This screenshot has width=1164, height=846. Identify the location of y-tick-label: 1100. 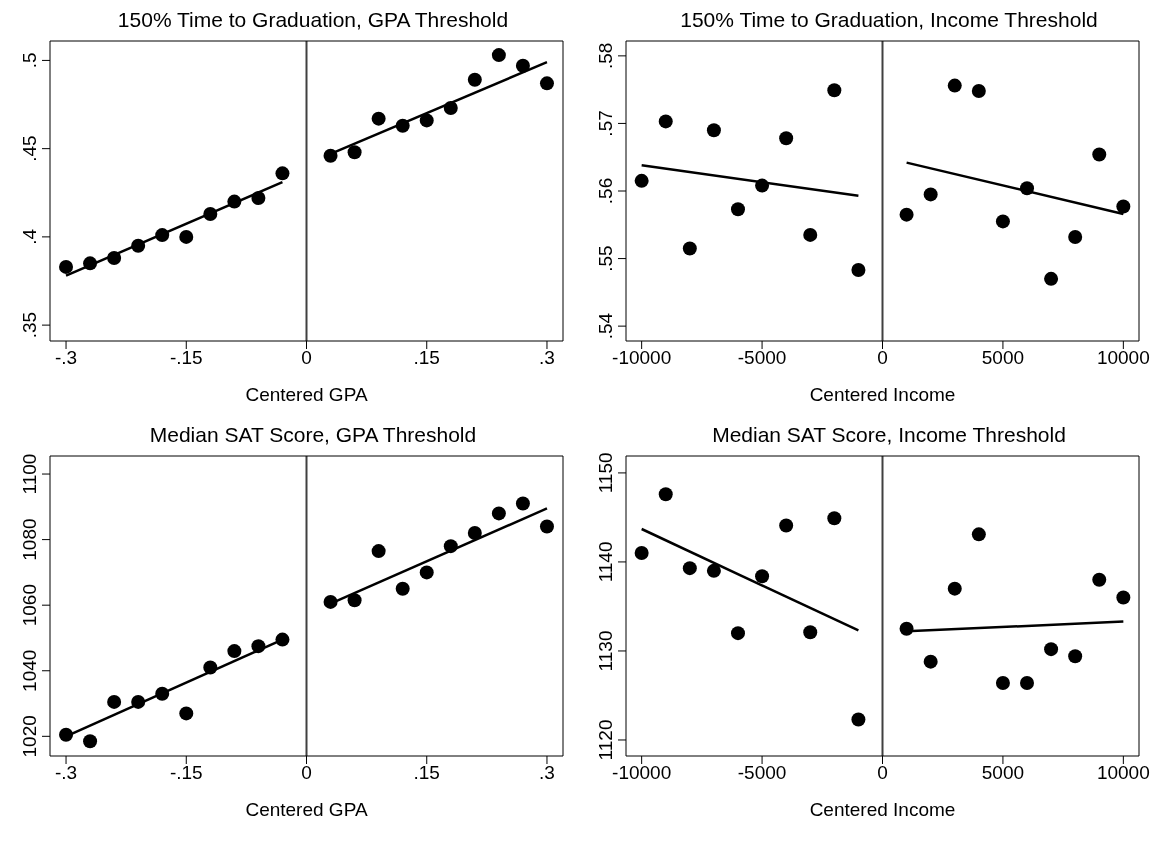
(29, 474).